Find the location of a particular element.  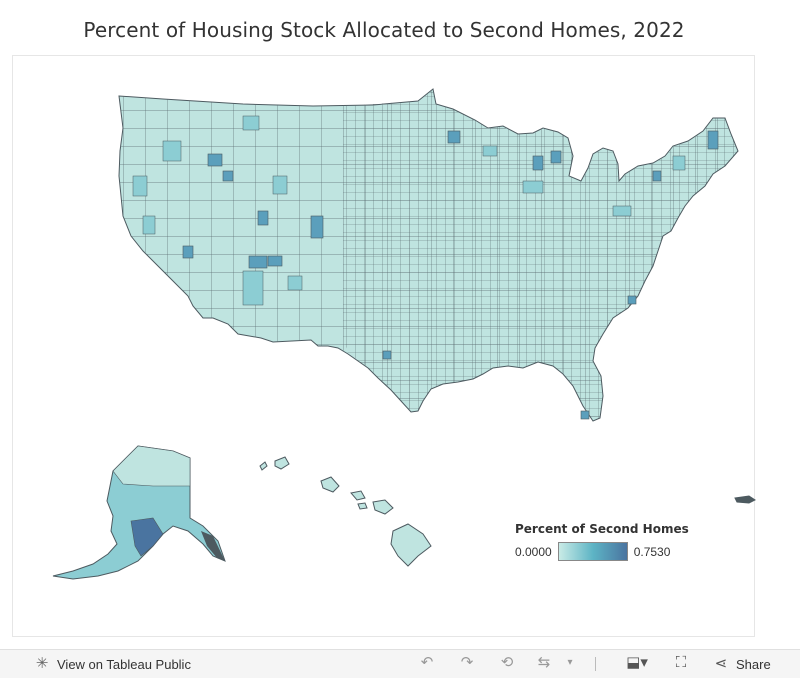

toolbar-divider is located at coordinates (595, 664).